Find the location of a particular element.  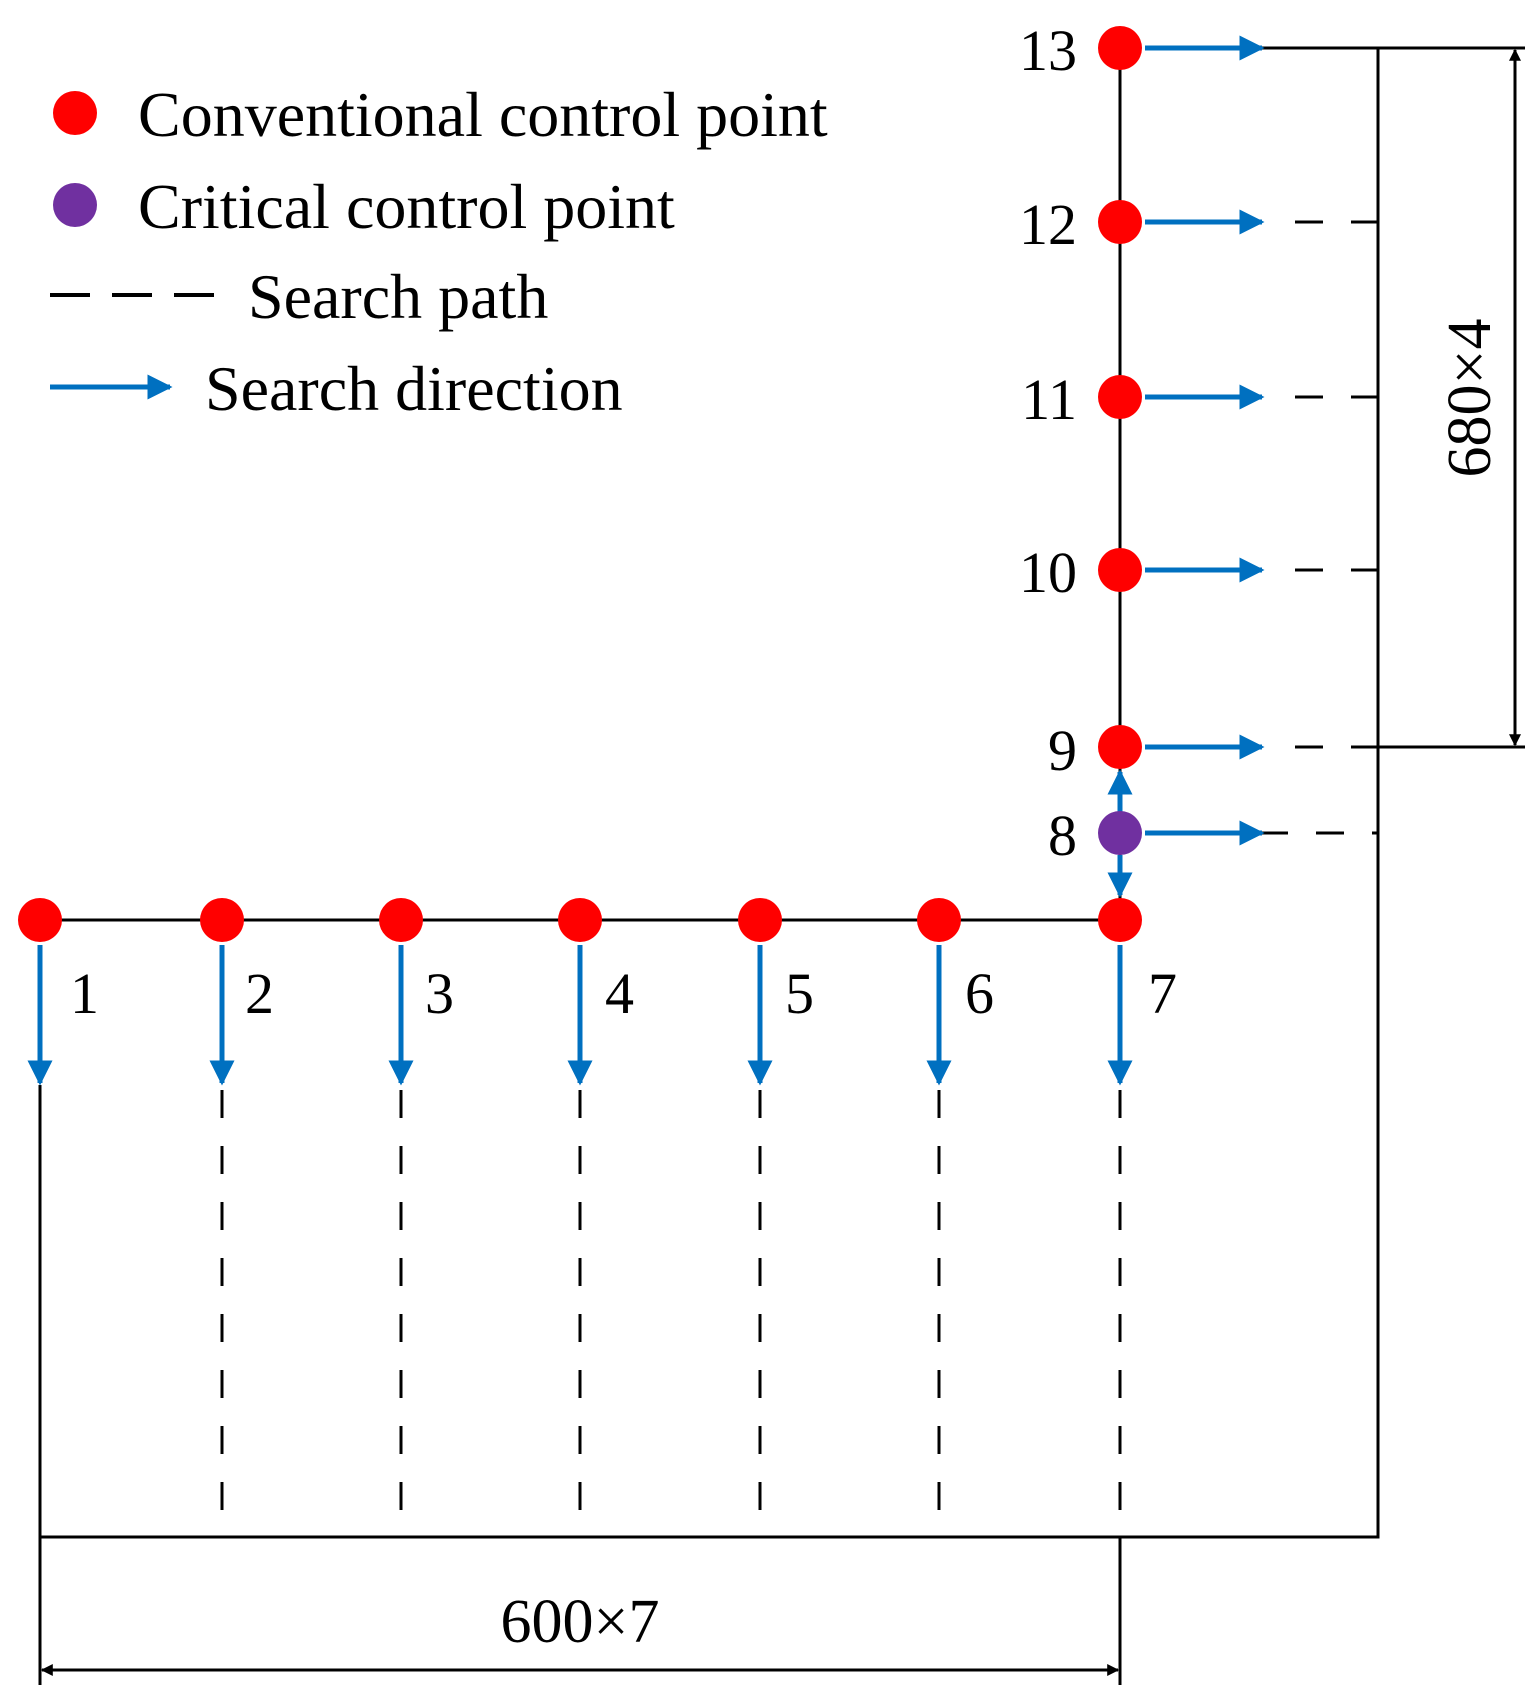

legend-critical-marker is located at coordinates (75, 205).